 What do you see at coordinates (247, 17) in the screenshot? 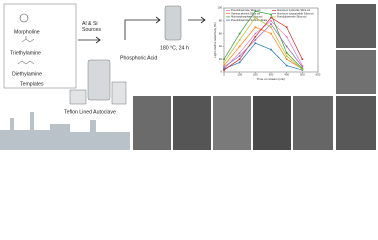
I see `legend-label: Aluminophosphate Silica sol` at bounding box center [247, 17].